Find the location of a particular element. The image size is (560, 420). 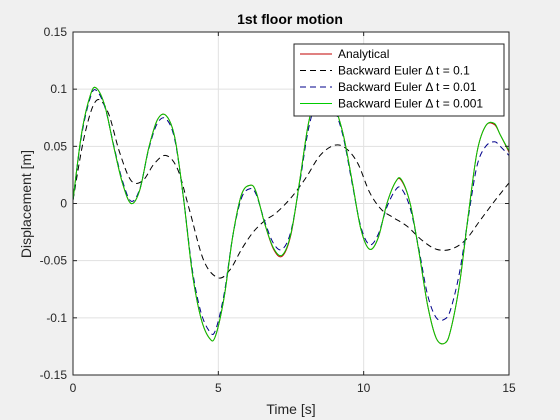

legend-label: Backward Euler Δ t = 0.001 is located at coordinates (410, 104).